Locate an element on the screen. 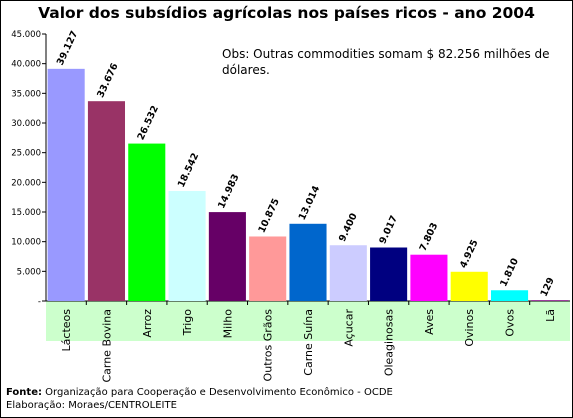 This screenshot has width=573, height=418. y-tick-label: 40.000 is located at coordinates (26, 65).